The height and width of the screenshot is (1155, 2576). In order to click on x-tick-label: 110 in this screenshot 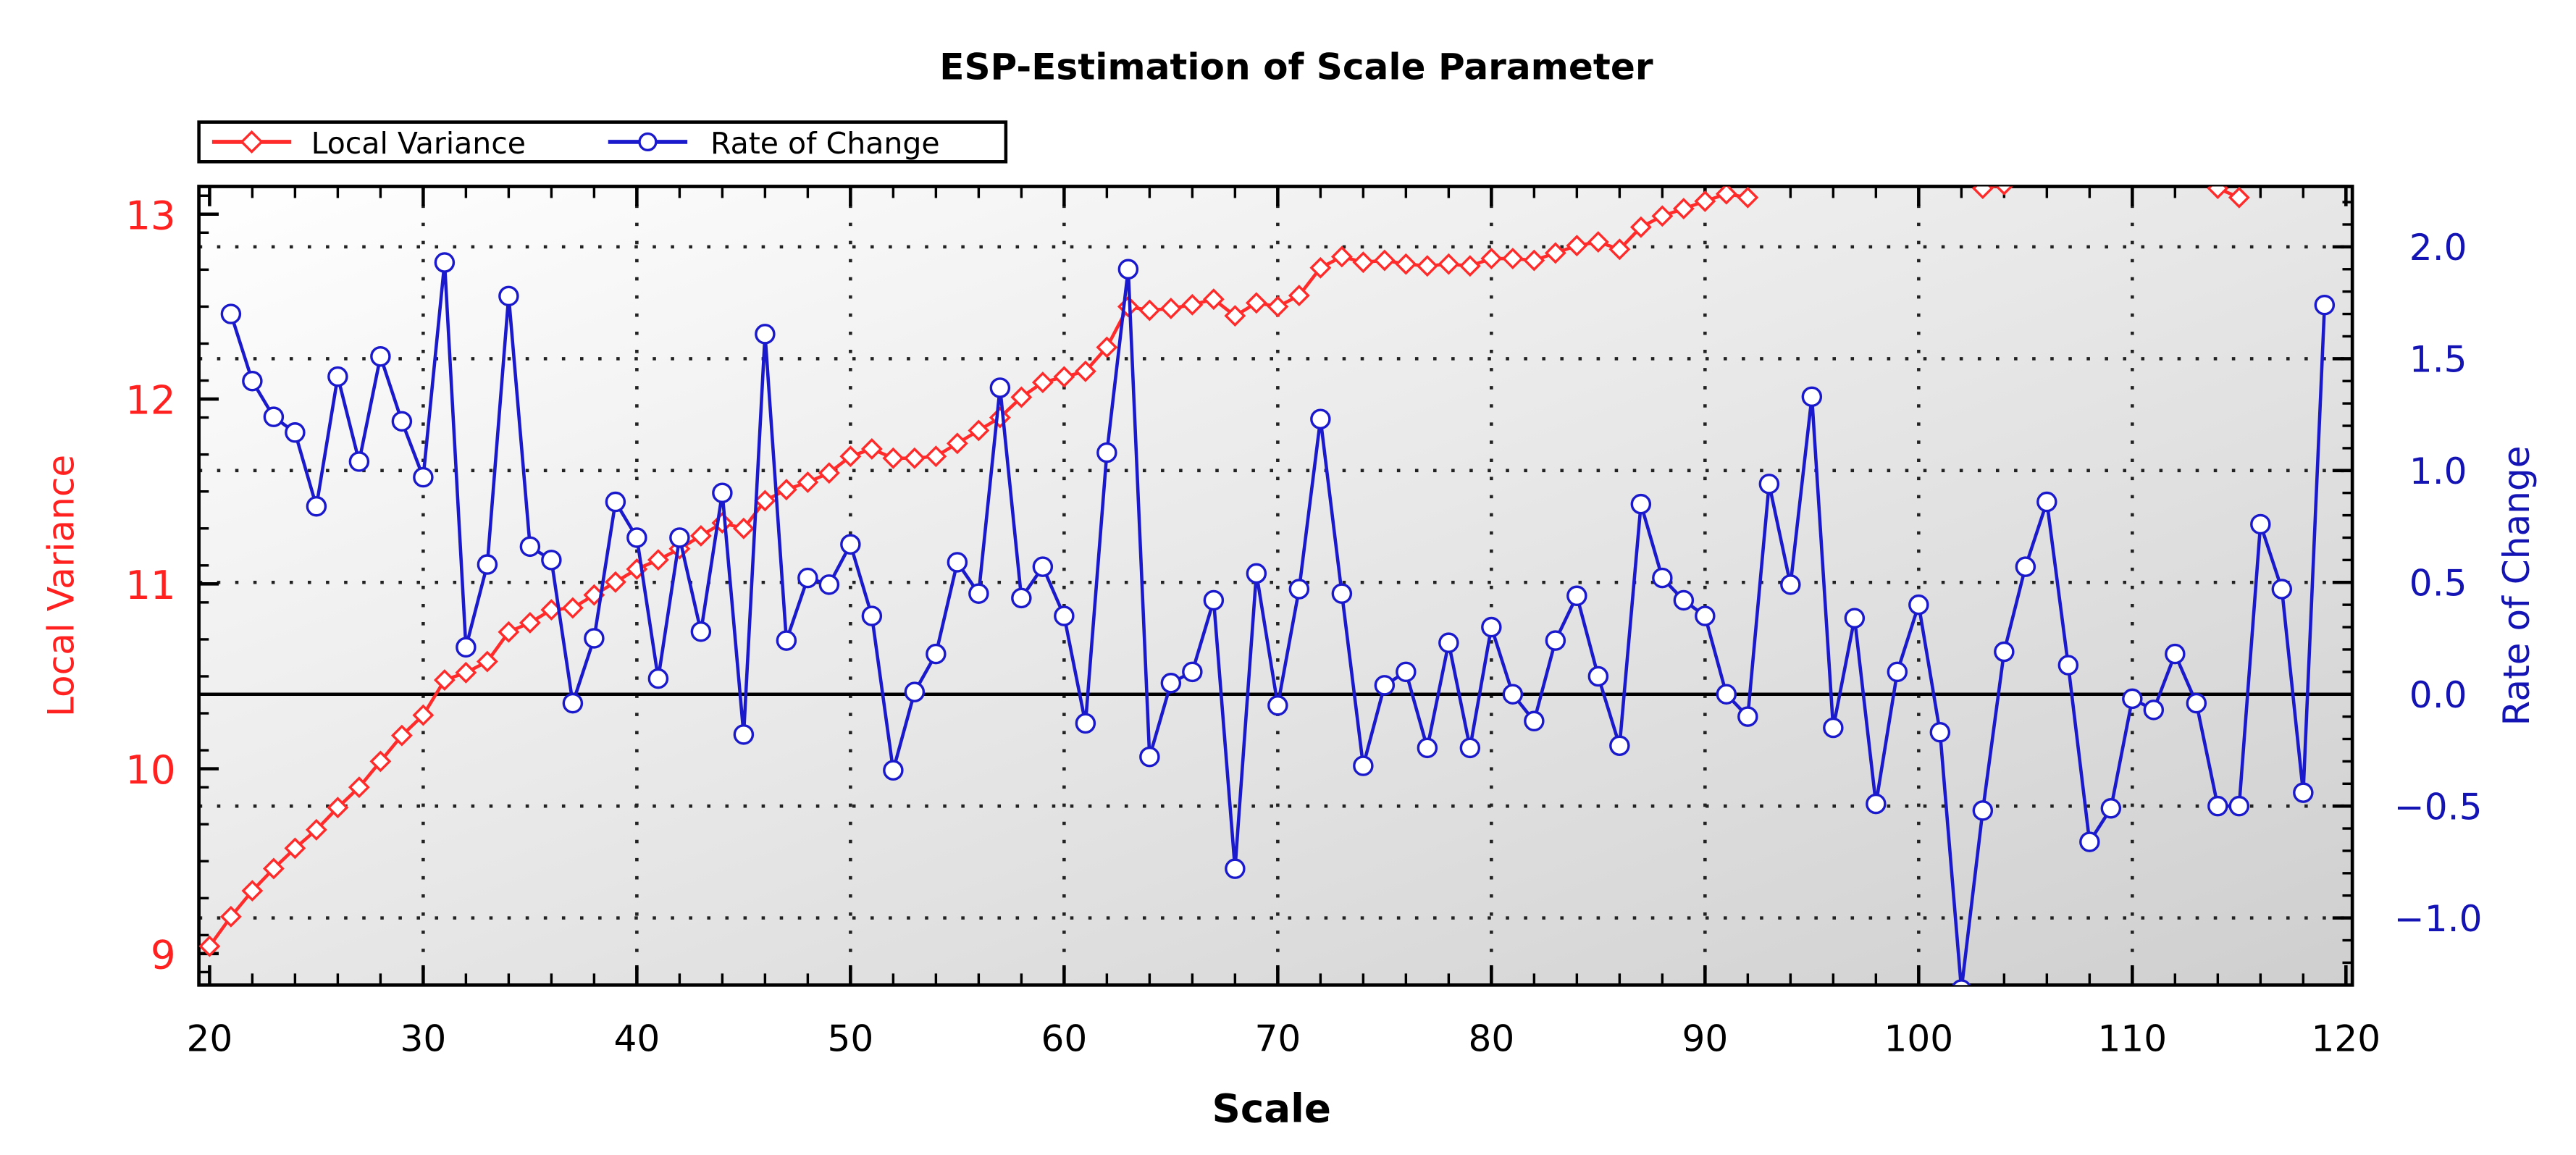, I will do `click(2133, 1038)`.